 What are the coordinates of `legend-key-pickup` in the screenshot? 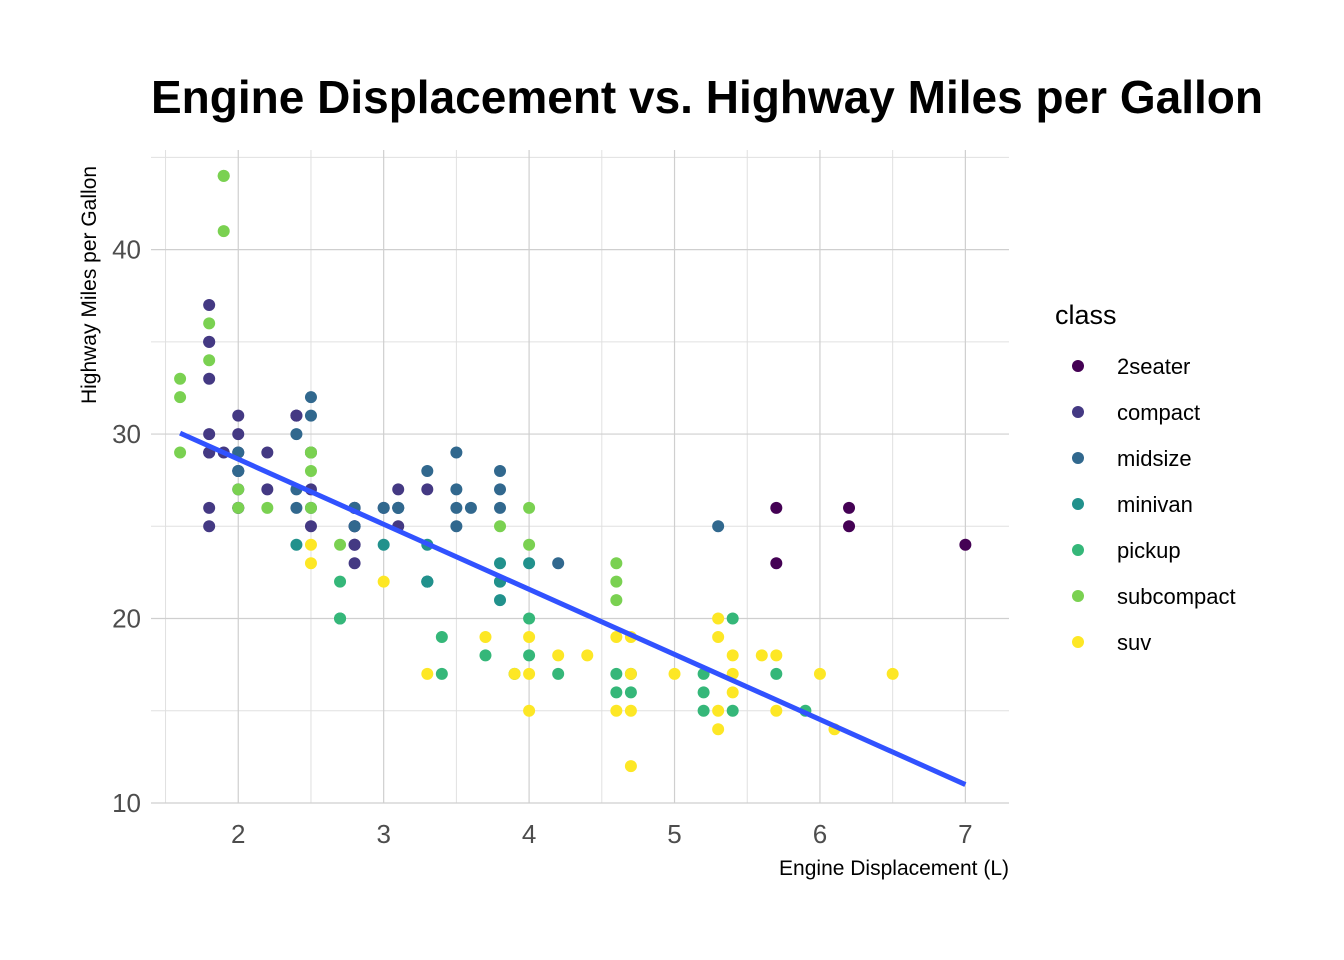 It's located at (1078, 550).